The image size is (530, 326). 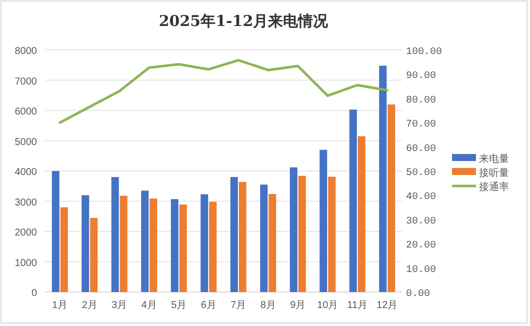 I want to click on x-tick-label: 1月, so click(x=60, y=305).